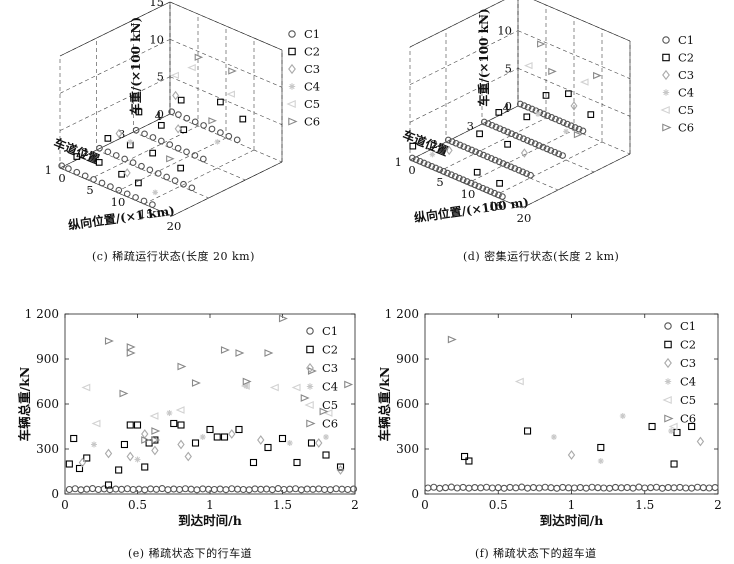 The width and height of the screenshot is (734, 564). What do you see at coordinates (506, 108) in the screenshot?
I see `y-tick-label: 4` at bounding box center [506, 108].